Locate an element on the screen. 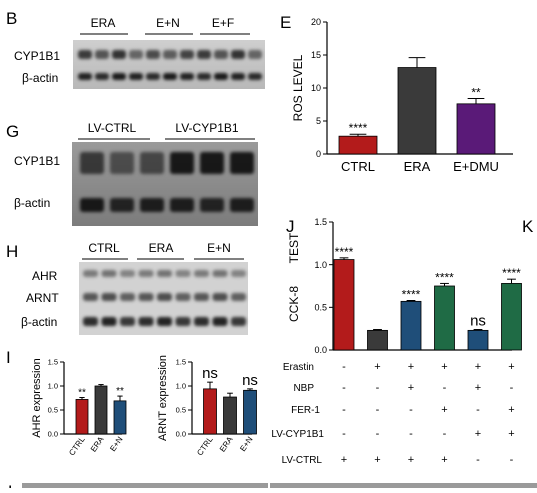 The image size is (537, 493). panel-letter-b: B is located at coordinates (11, 18).